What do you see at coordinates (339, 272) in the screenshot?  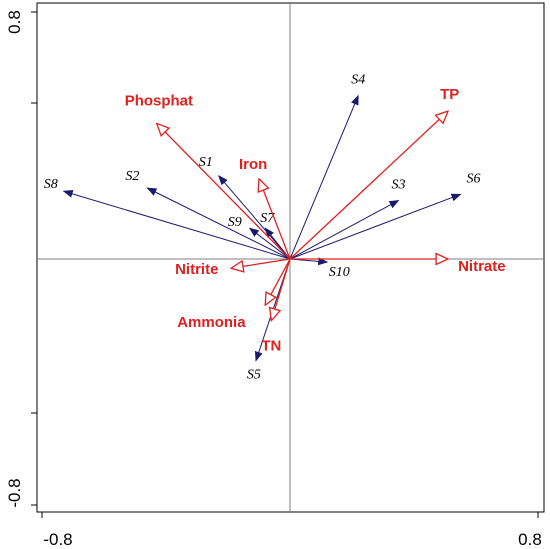 I see `label-s10: S10` at bounding box center [339, 272].